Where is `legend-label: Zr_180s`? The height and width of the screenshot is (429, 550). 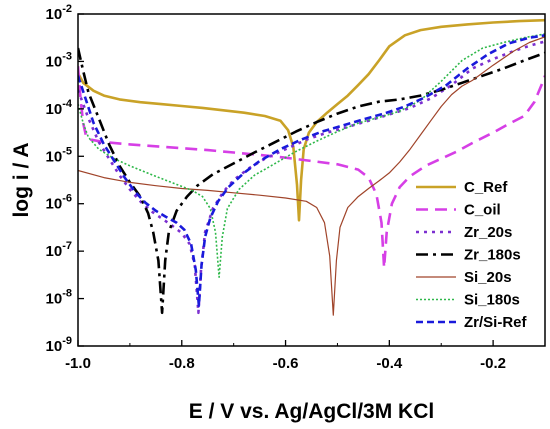 legend-label: Zr_180s is located at coordinates (492, 255).